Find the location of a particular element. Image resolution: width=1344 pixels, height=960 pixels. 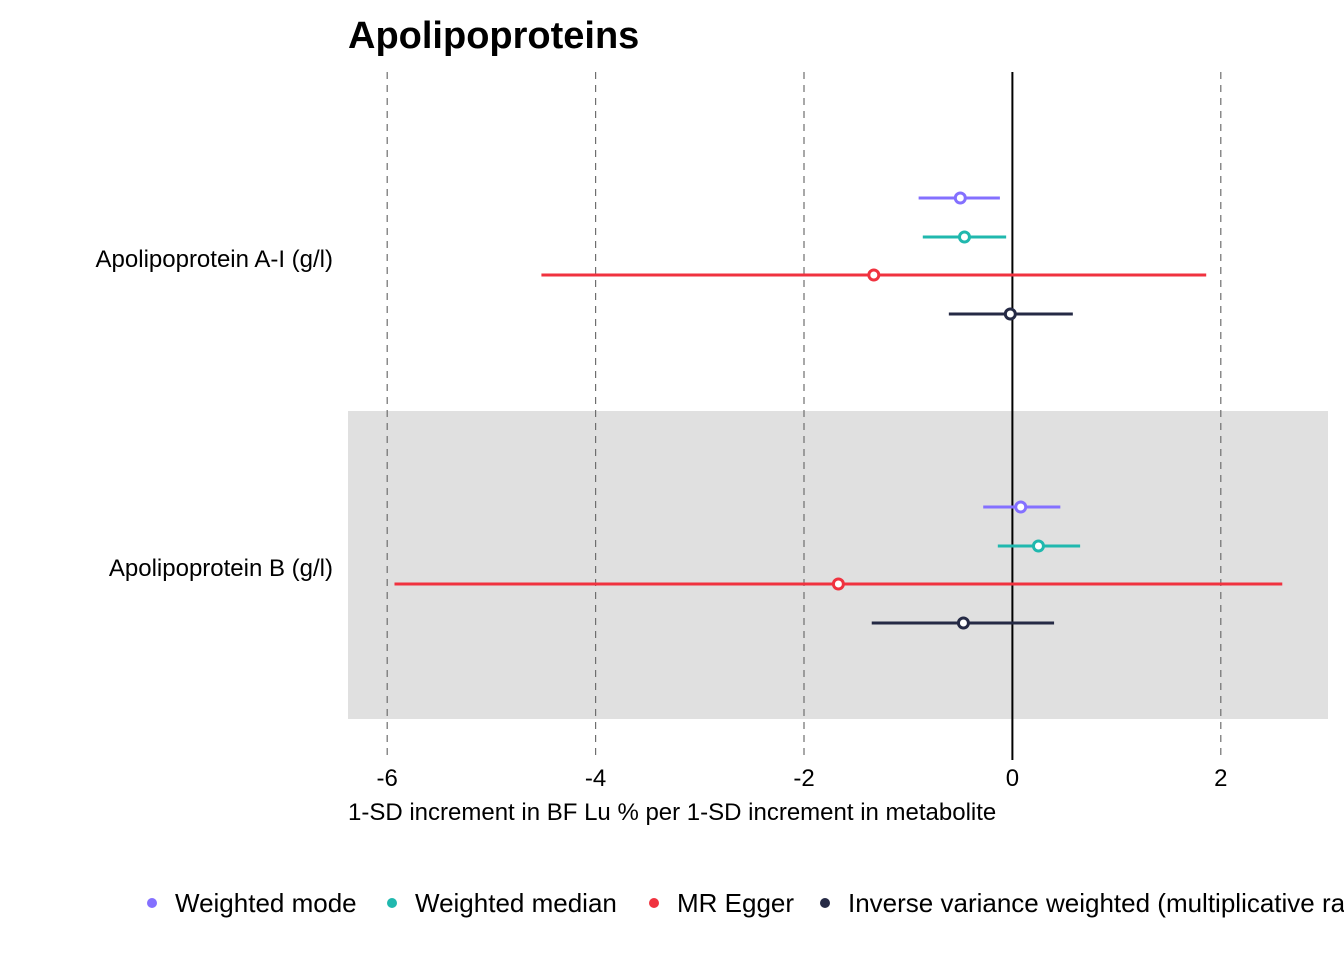

x-tick-label: -6 is located at coordinates (387, 778).